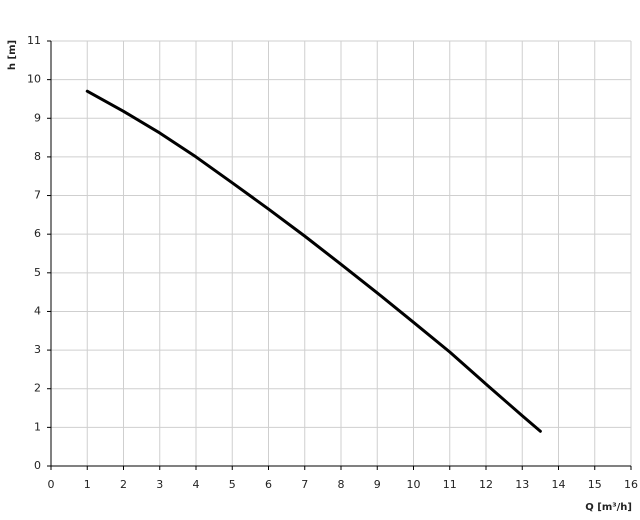 The width and height of the screenshot is (640, 520). I want to click on x-tick-label: 13, so click(522, 484).